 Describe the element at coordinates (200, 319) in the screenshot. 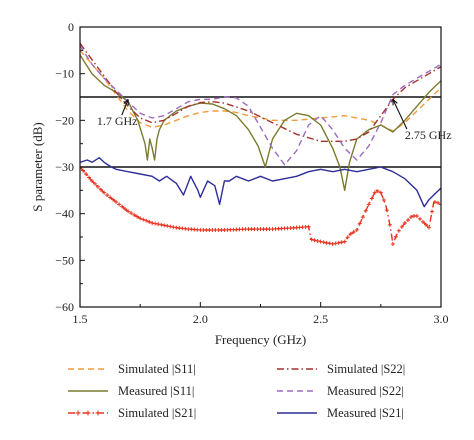

I see `x-tick-label: 2.0` at that location.